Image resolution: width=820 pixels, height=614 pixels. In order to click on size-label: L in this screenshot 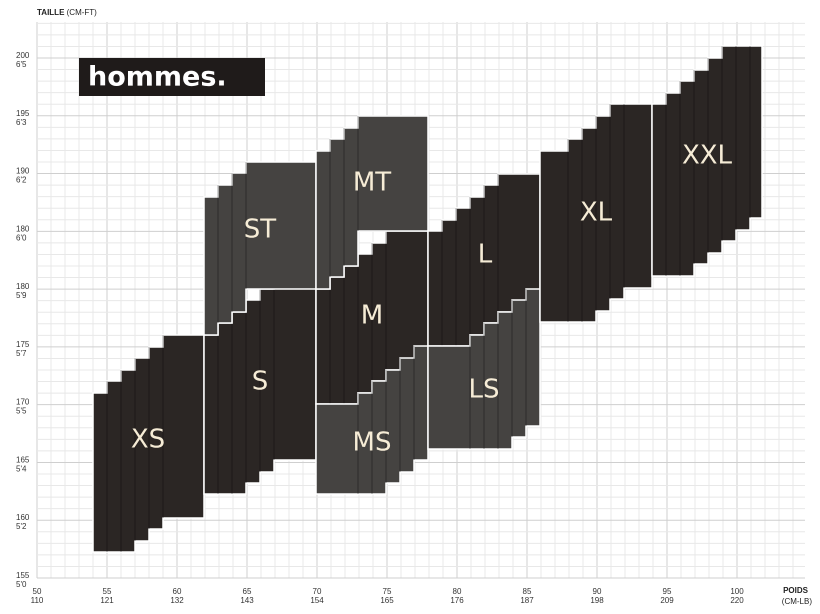, I will do `click(485, 255)`.